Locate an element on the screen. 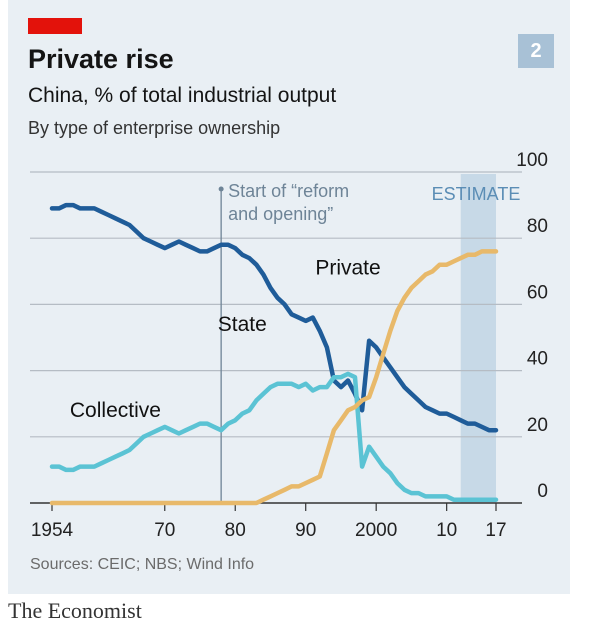 This screenshot has height=642, width=590. reform-annotation-text-line2: and opening” is located at coordinates (280, 214).